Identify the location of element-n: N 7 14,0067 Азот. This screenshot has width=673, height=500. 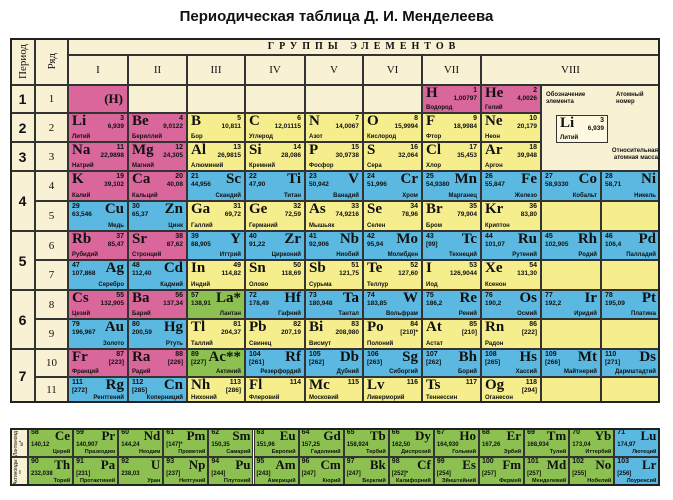
(334, 127).